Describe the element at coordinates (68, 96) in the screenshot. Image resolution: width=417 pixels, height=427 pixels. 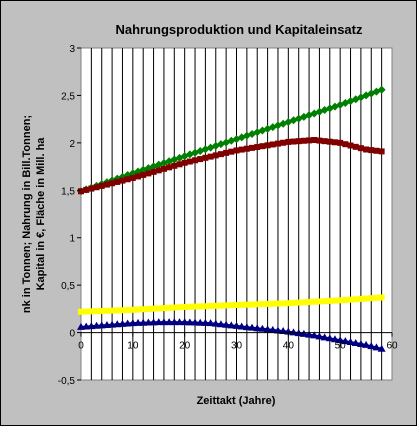
I see `y-tick-label: 2,5` at that location.